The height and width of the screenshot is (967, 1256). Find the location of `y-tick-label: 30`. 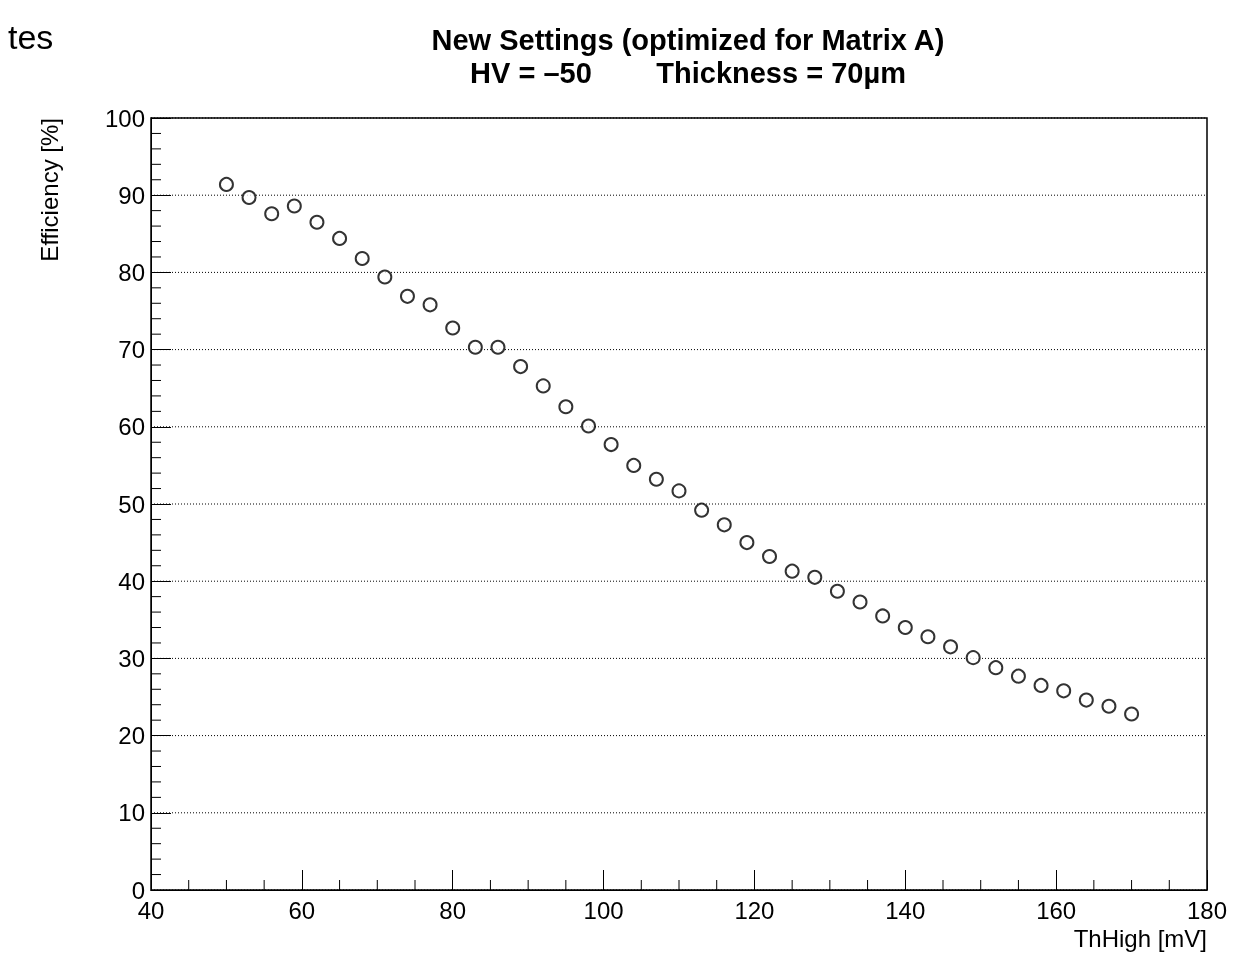

y-tick-label: 30 is located at coordinates (131, 658).